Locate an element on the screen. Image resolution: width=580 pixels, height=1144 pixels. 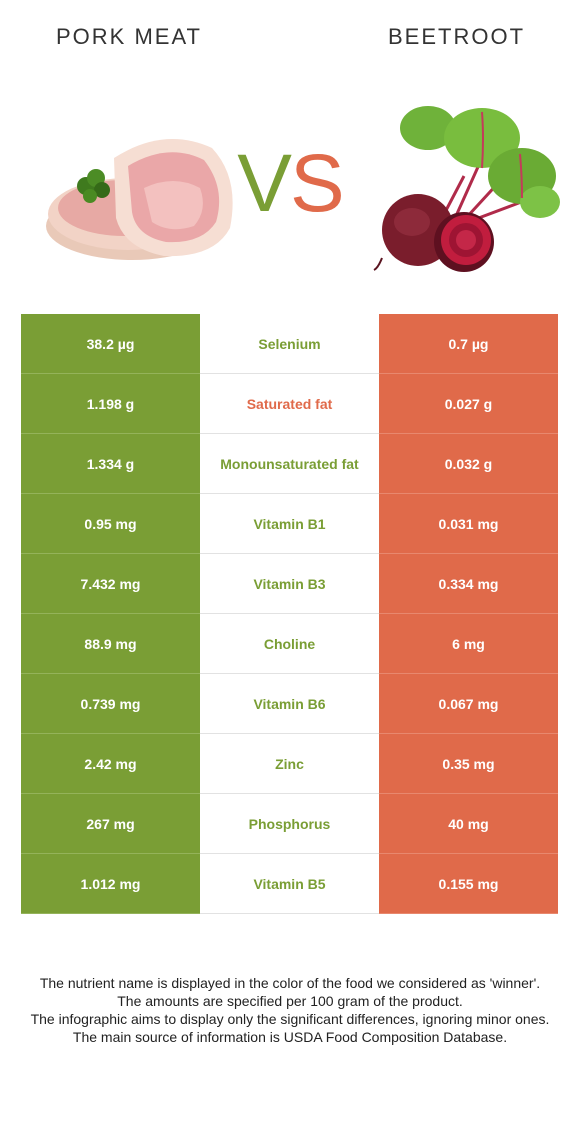
beetroot-value: 0.35 mg is located at coordinates (468, 764).